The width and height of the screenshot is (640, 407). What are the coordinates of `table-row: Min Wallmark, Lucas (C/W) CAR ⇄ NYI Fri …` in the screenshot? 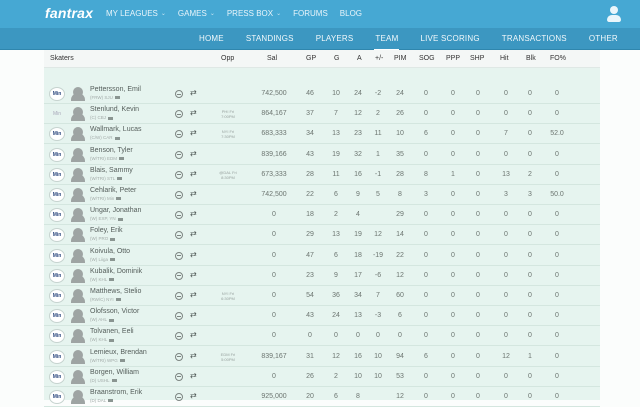 It's located at (322, 134).